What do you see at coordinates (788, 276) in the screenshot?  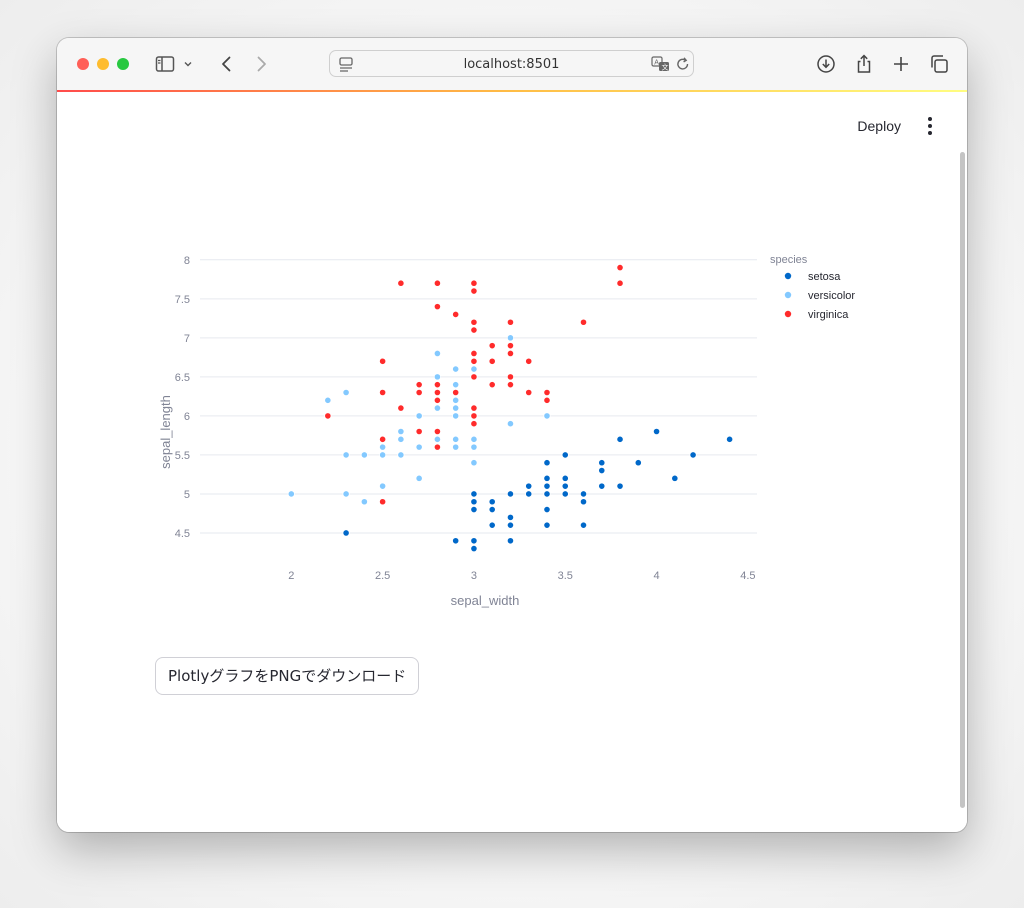 I see `legend-marker-setosa` at bounding box center [788, 276].